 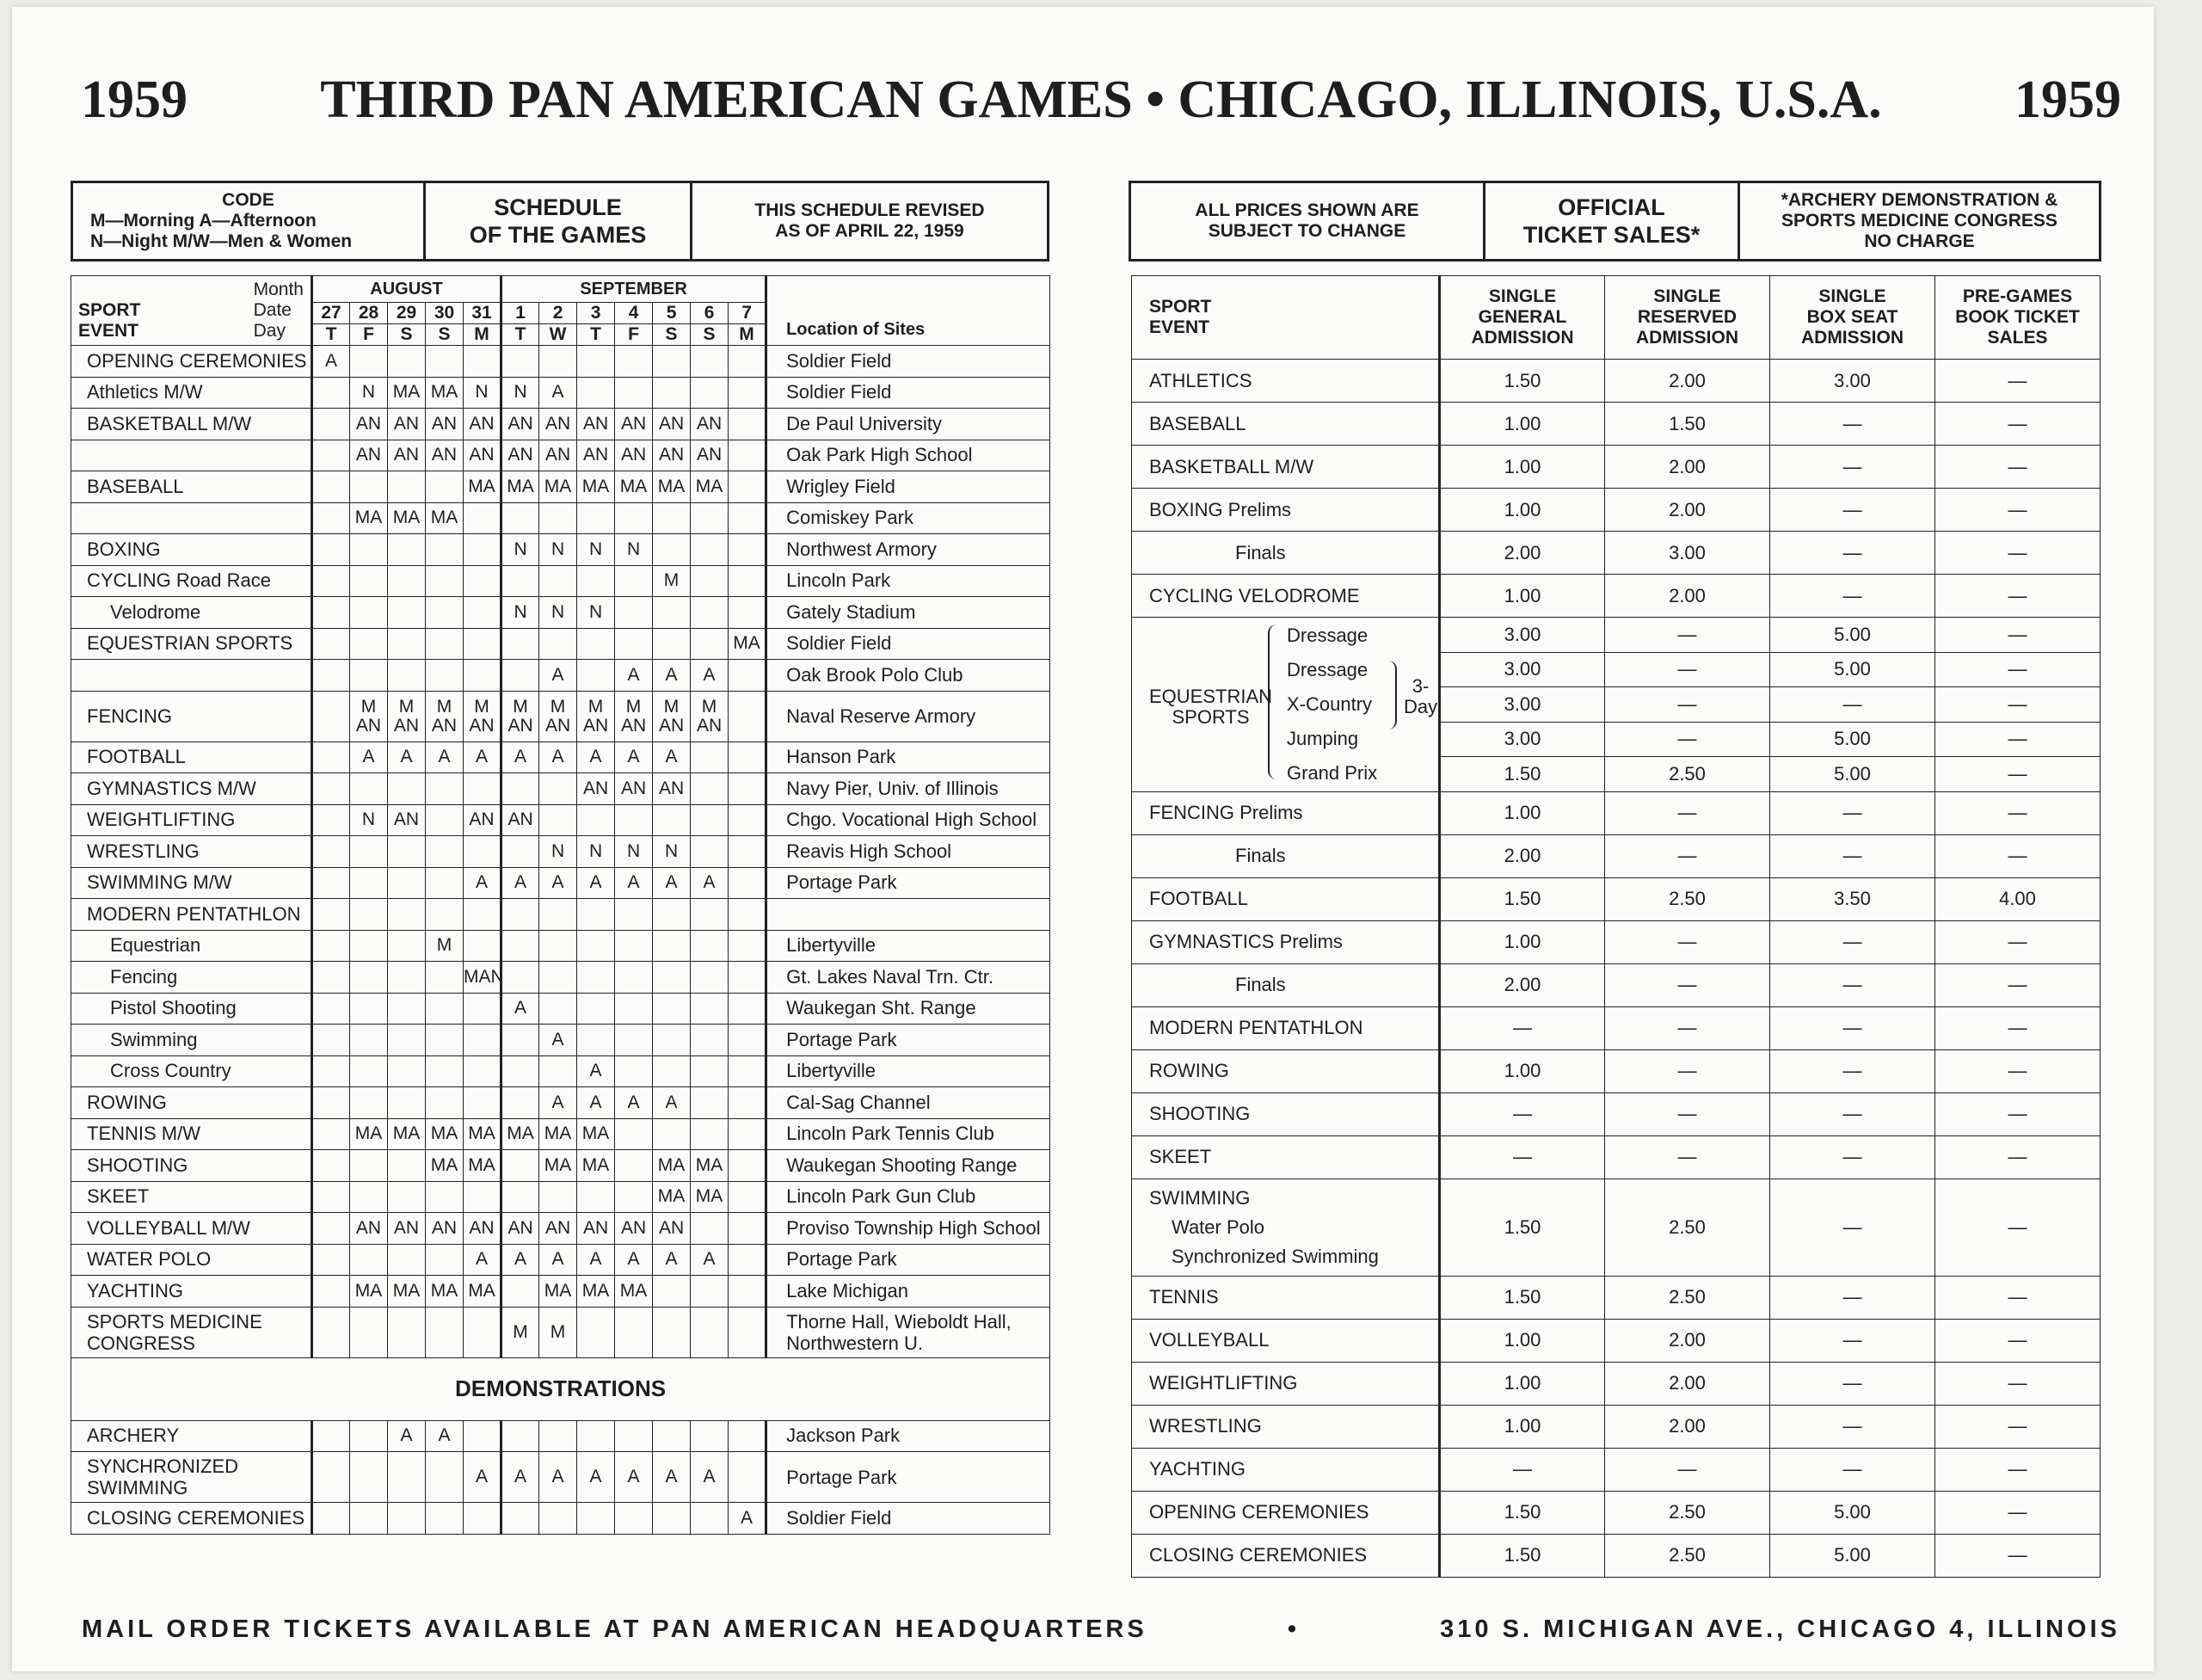 What do you see at coordinates (561, 581) in the screenshot?
I see `schedule-row: CYCLING Road Race M Lincoln Park` at bounding box center [561, 581].